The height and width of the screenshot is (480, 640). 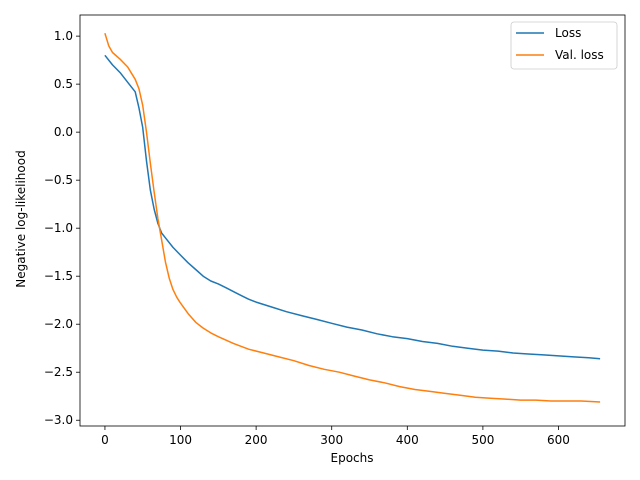 What do you see at coordinates (558, 440) in the screenshot?
I see `x-tick-label: 600` at bounding box center [558, 440].